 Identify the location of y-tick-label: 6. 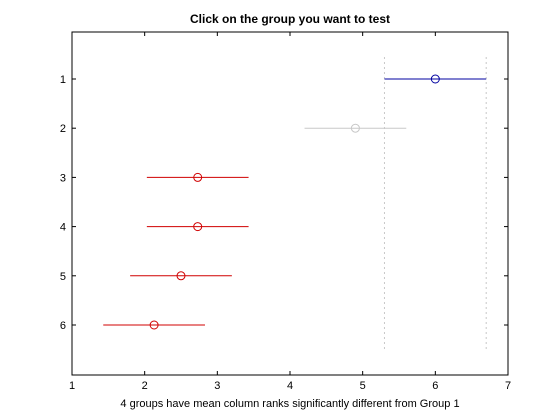
(63, 326).